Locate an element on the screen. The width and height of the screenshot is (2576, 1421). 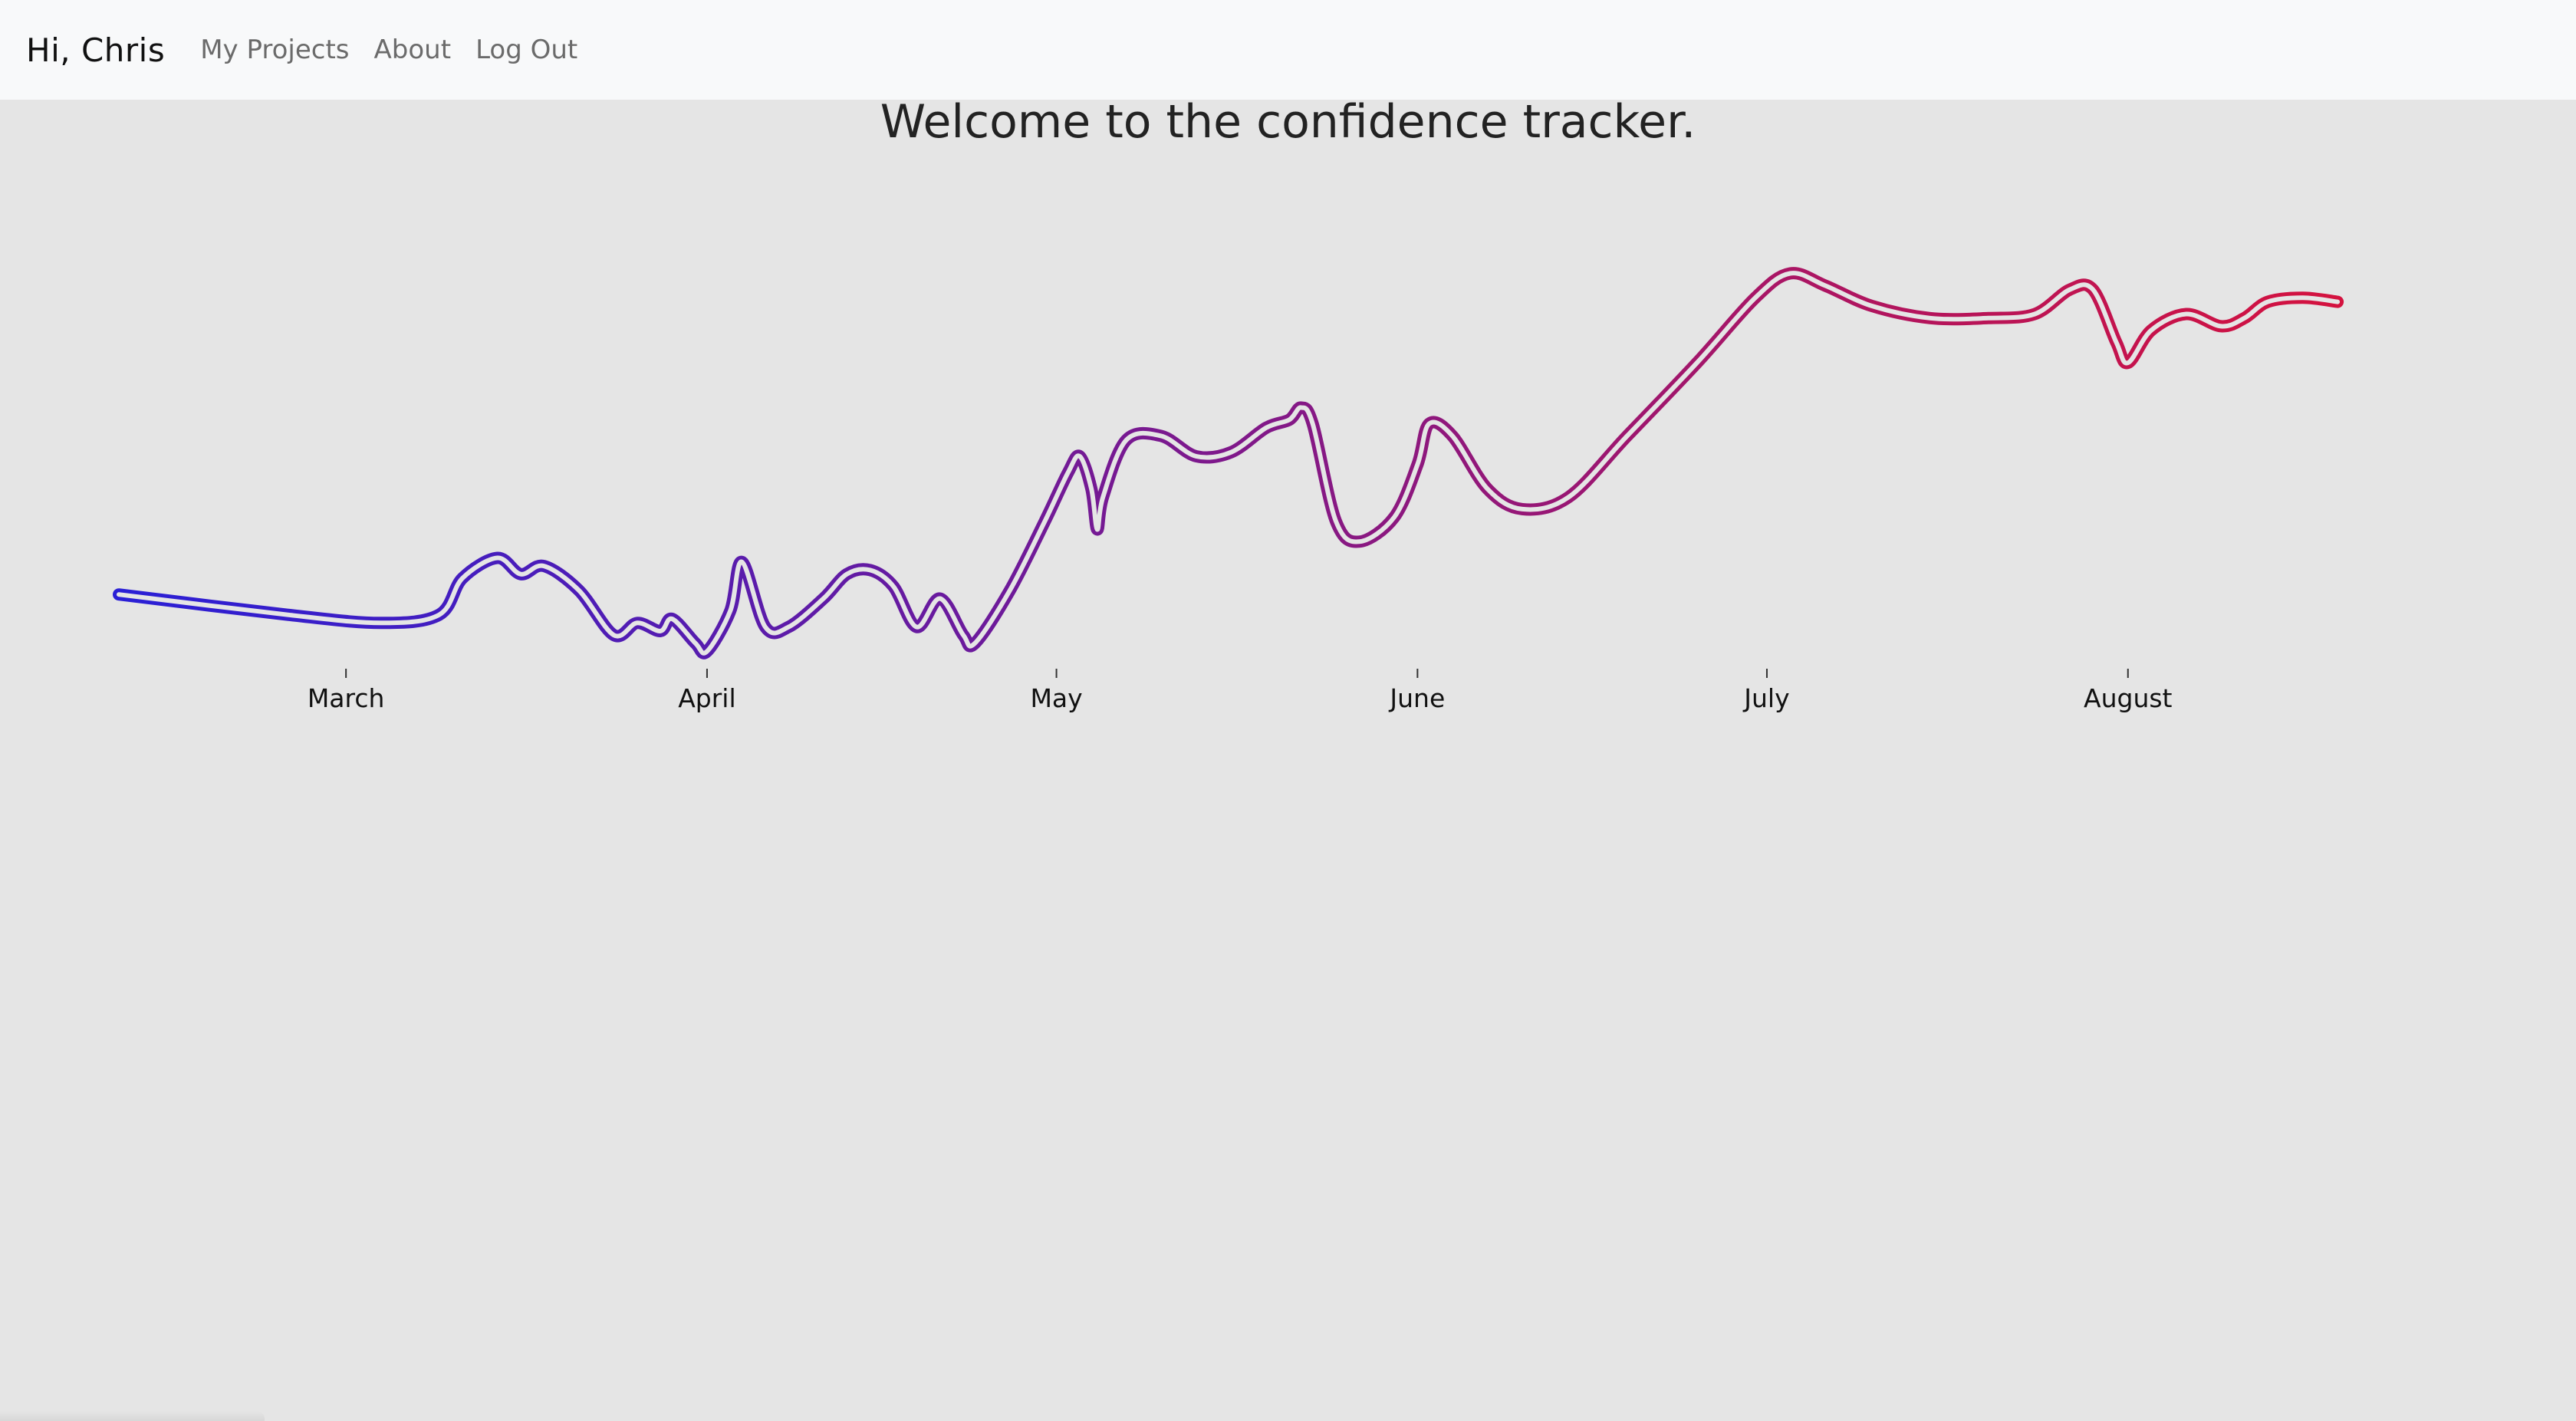
page-title: Welcome to the confidence tracker. is located at coordinates (1288, 122).